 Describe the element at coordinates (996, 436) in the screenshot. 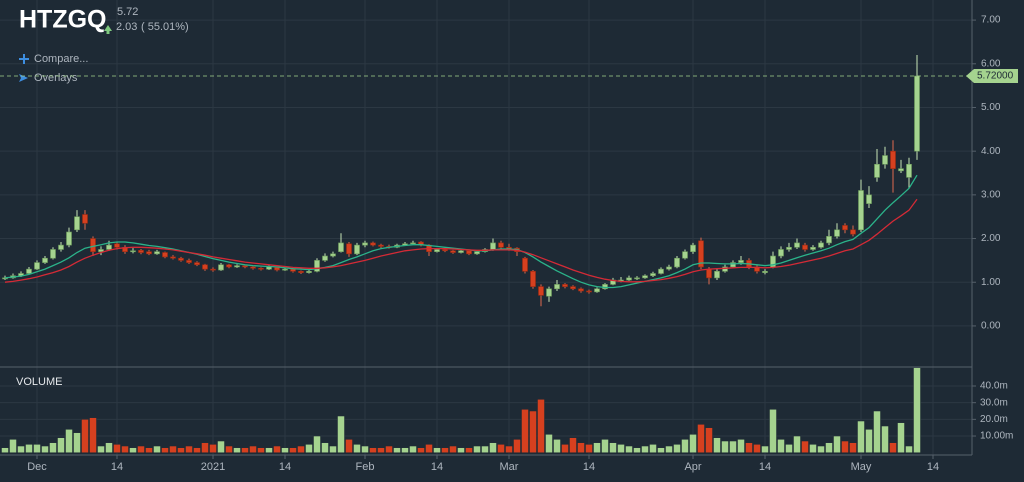

I see `volume-tick-label: 10.00m` at that location.